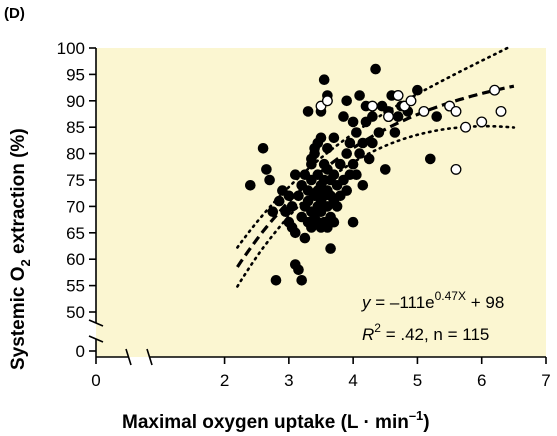 Image resolution: width=557 pixels, height=436 pixels. I want to click on y-tick-label: 95, so click(75, 74).